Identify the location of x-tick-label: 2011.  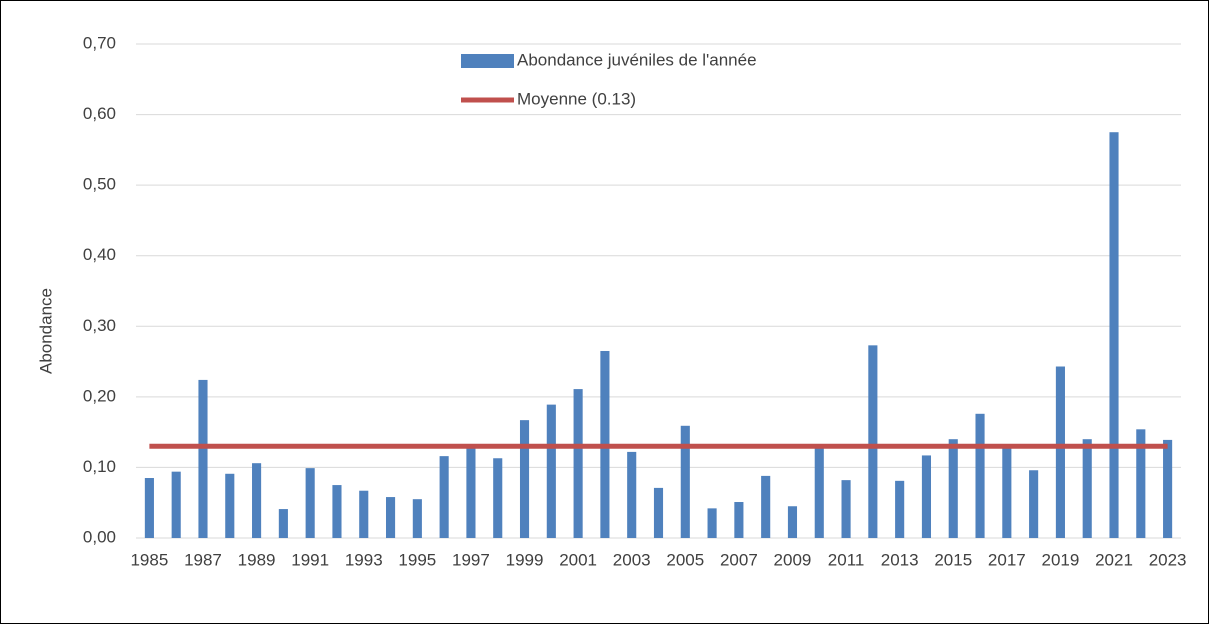
(846, 559).